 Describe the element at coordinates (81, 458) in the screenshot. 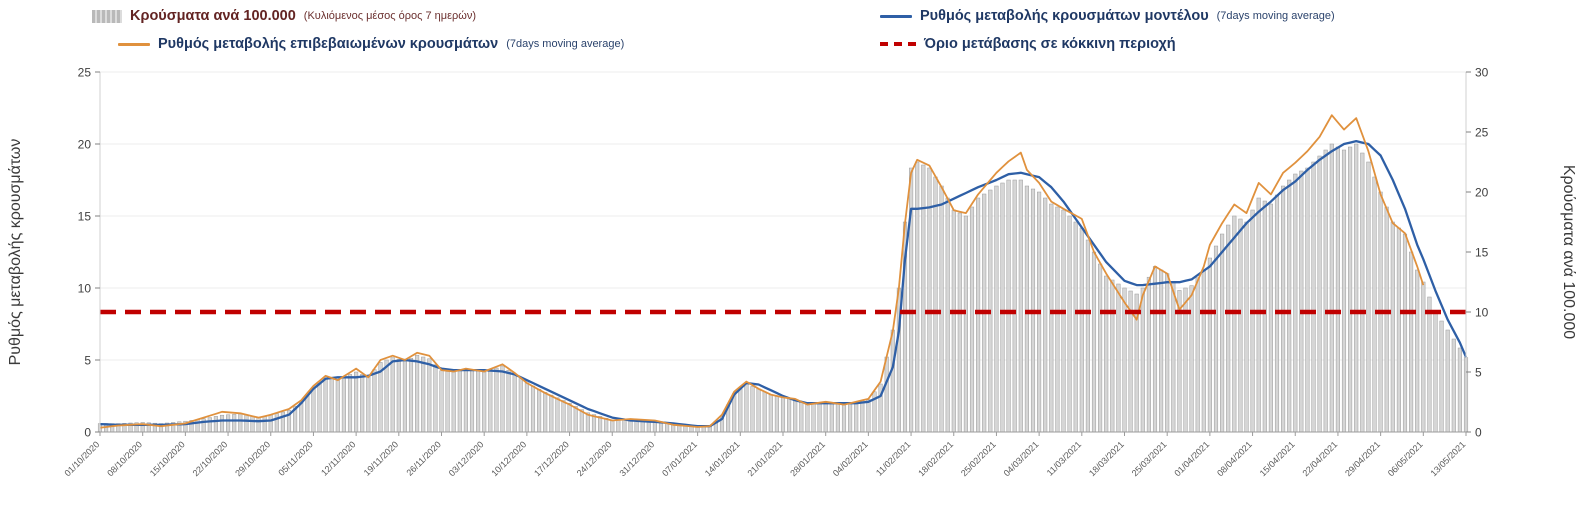

I see `svg-text: 01/10/2020` at that location.